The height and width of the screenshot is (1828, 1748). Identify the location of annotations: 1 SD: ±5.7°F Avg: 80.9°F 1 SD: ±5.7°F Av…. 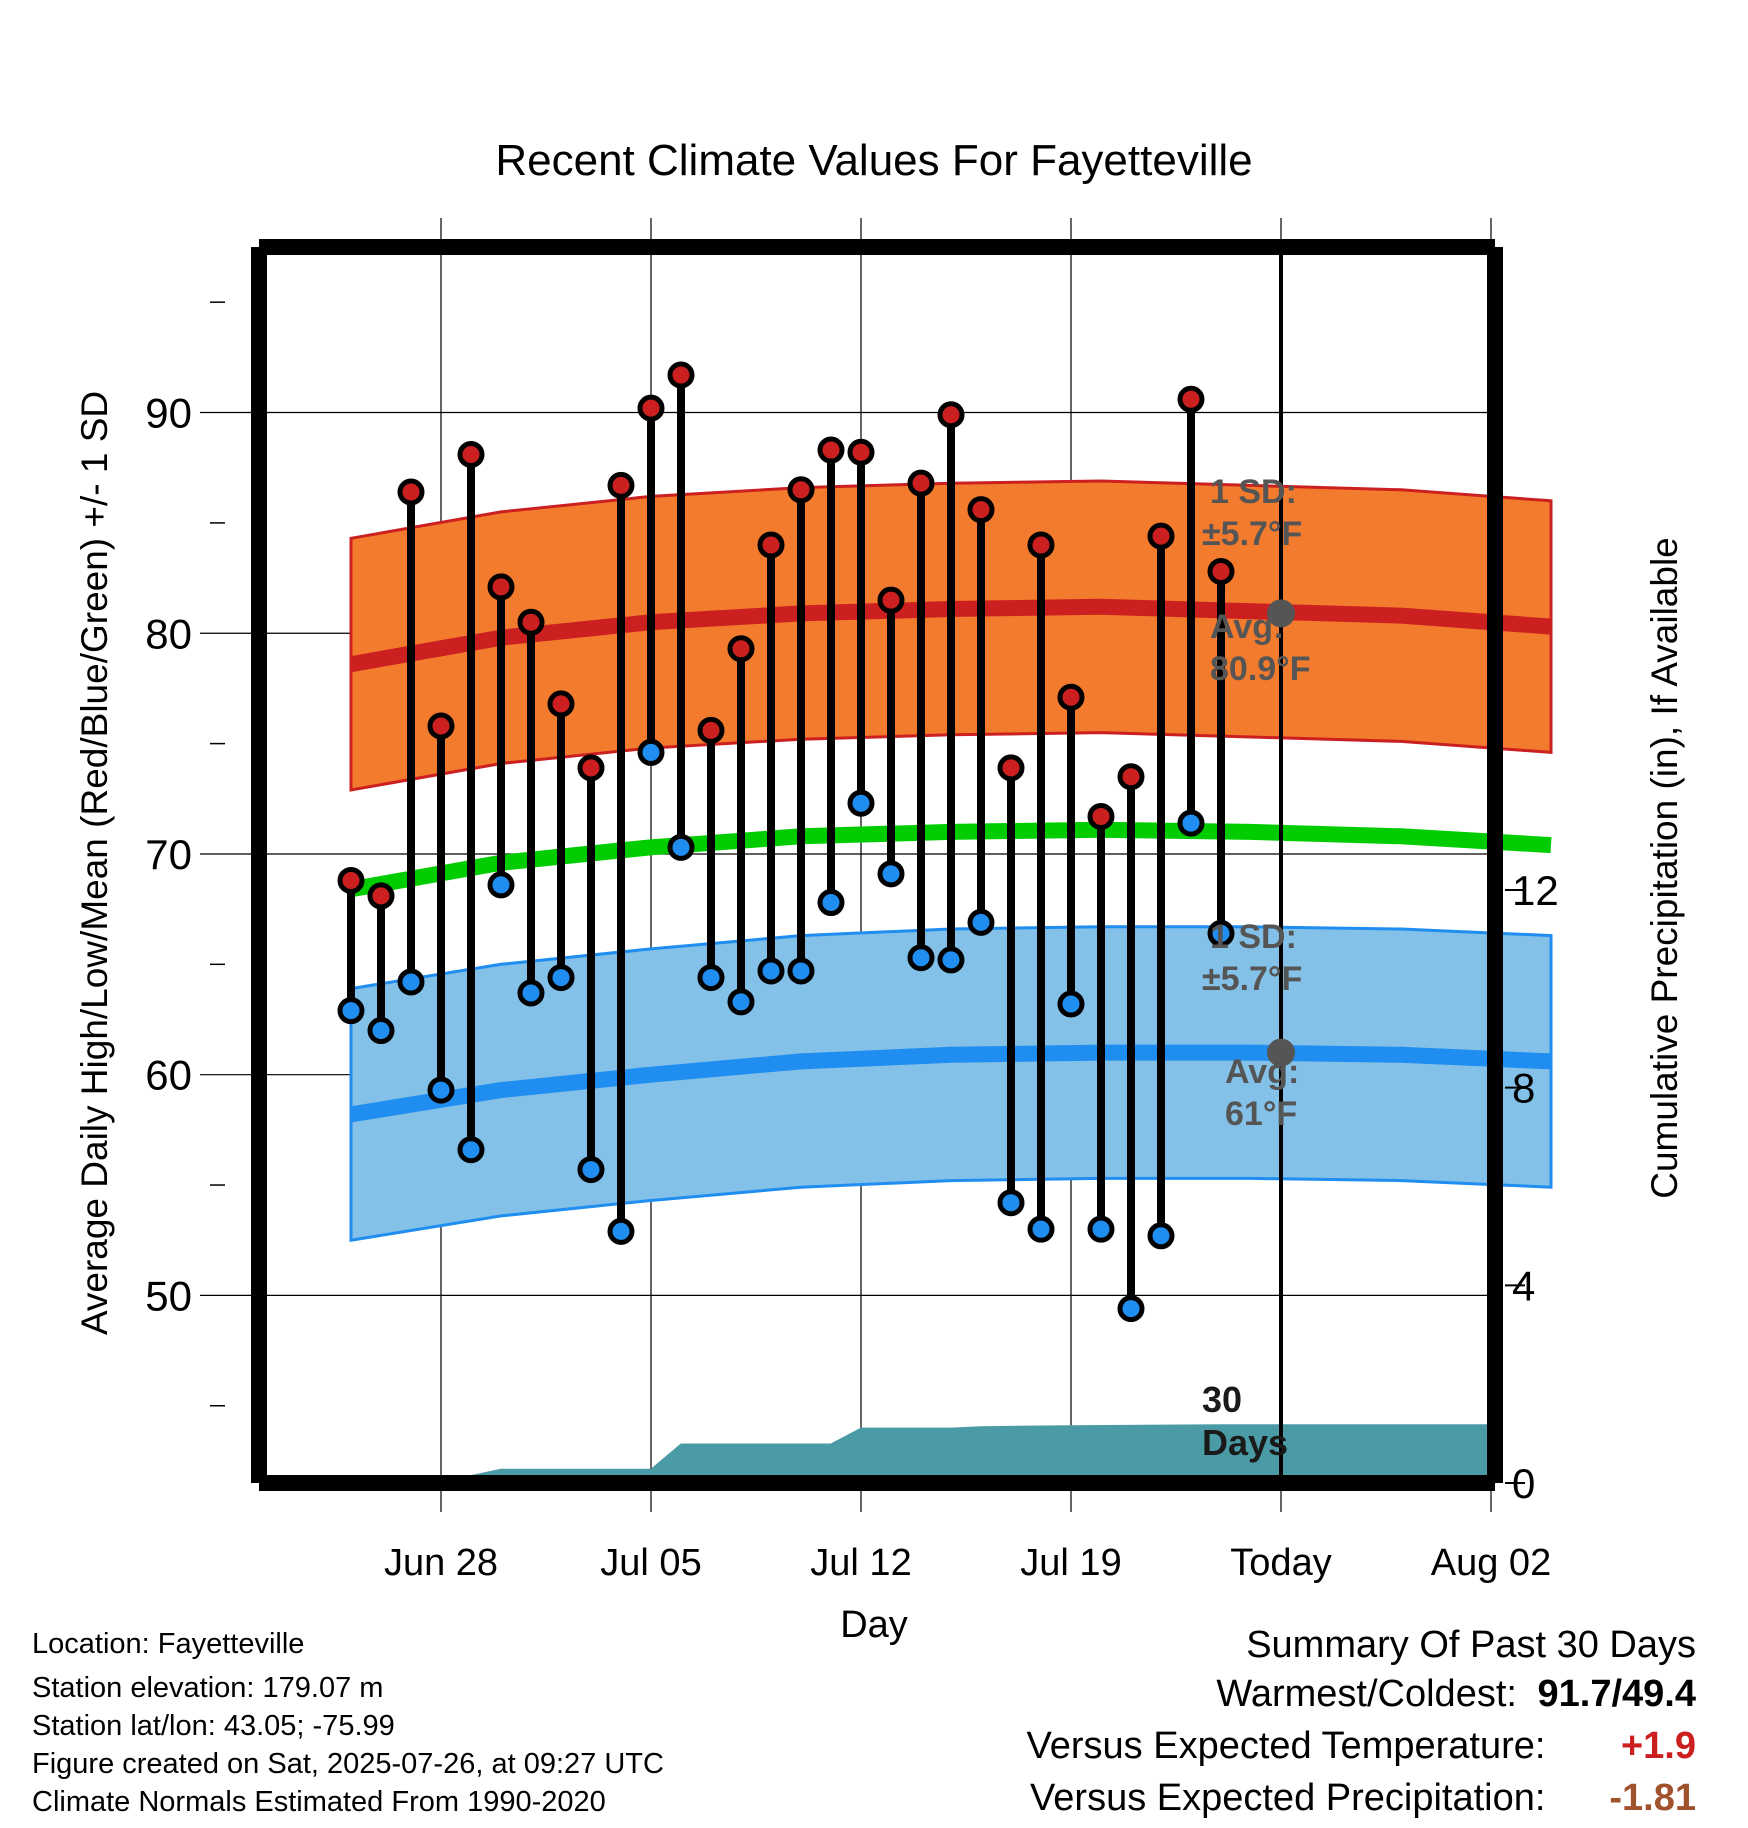
(1256, 968).